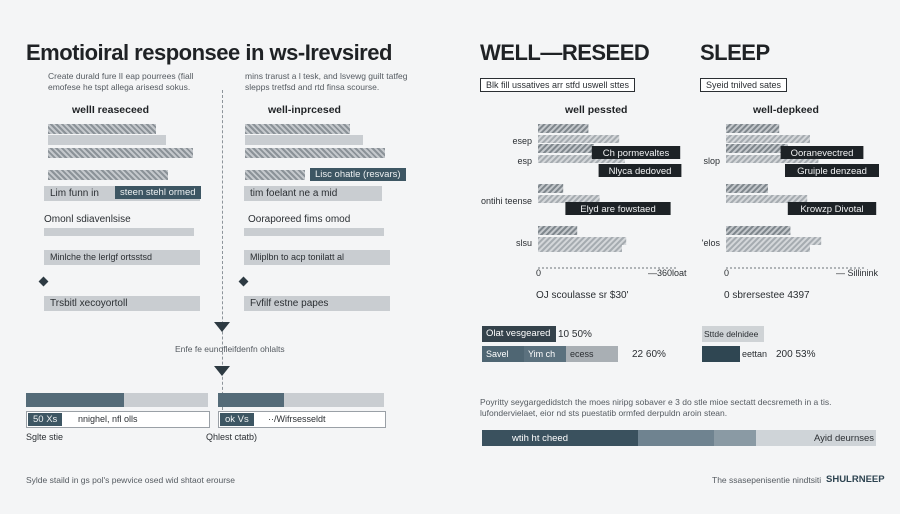 Image resolution: width=900 pixels, height=514 pixels. I want to click on bottom-a-box, so click(118, 419).